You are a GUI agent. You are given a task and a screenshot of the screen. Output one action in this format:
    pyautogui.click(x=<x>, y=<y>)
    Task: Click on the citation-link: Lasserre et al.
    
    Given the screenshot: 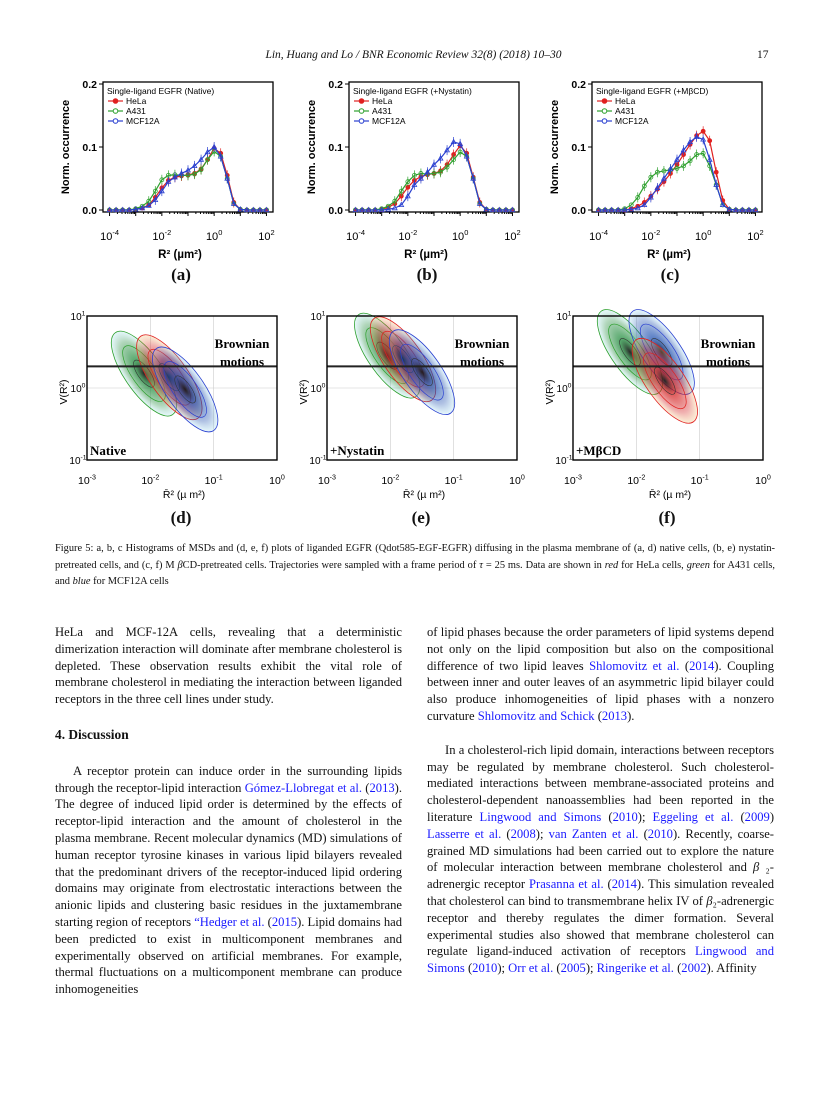 What is the action you would take?
    pyautogui.click(x=464, y=833)
    